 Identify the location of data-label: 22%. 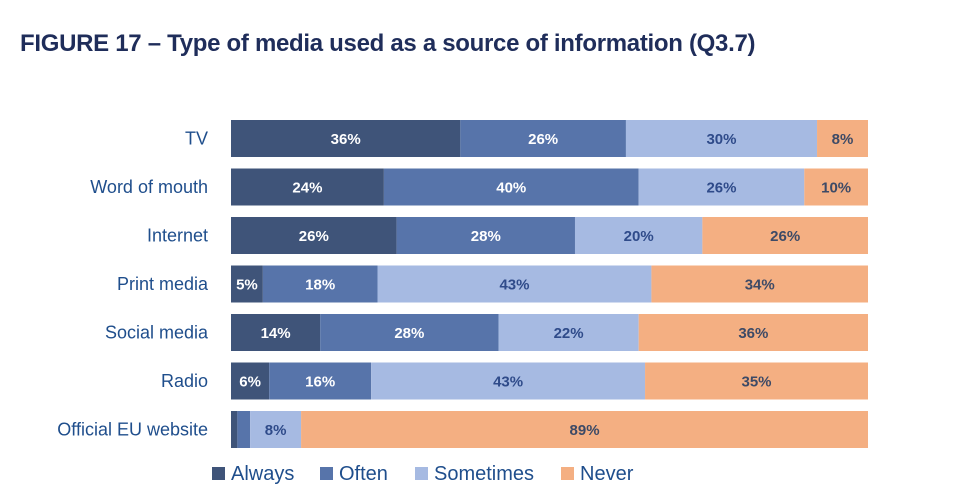
(569, 333).